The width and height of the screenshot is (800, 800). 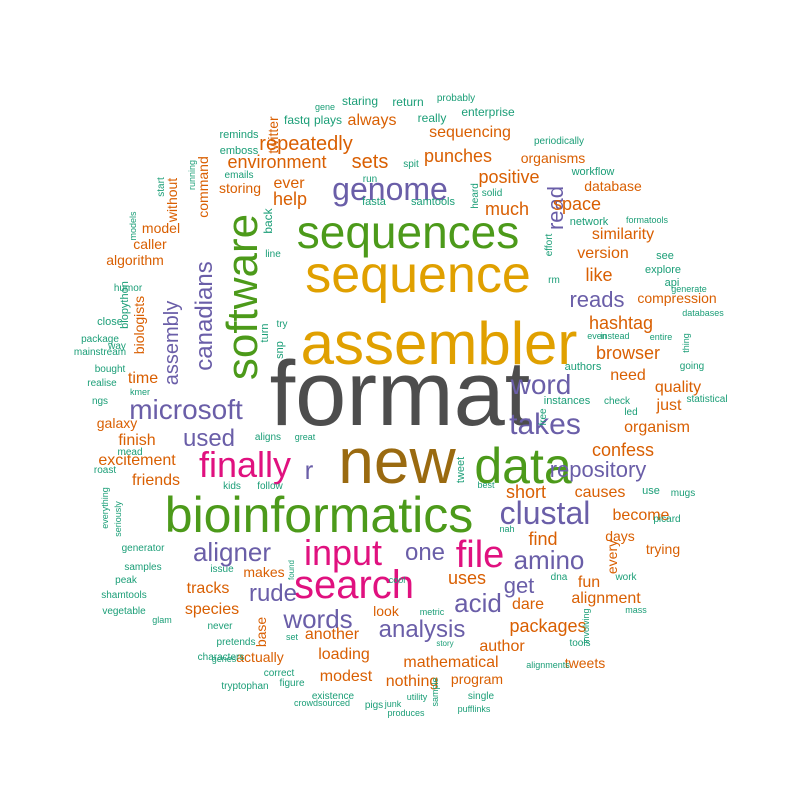 What do you see at coordinates (102, 383) in the screenshot?
I see `word-realise: realise` at bounding box center [102, 383].